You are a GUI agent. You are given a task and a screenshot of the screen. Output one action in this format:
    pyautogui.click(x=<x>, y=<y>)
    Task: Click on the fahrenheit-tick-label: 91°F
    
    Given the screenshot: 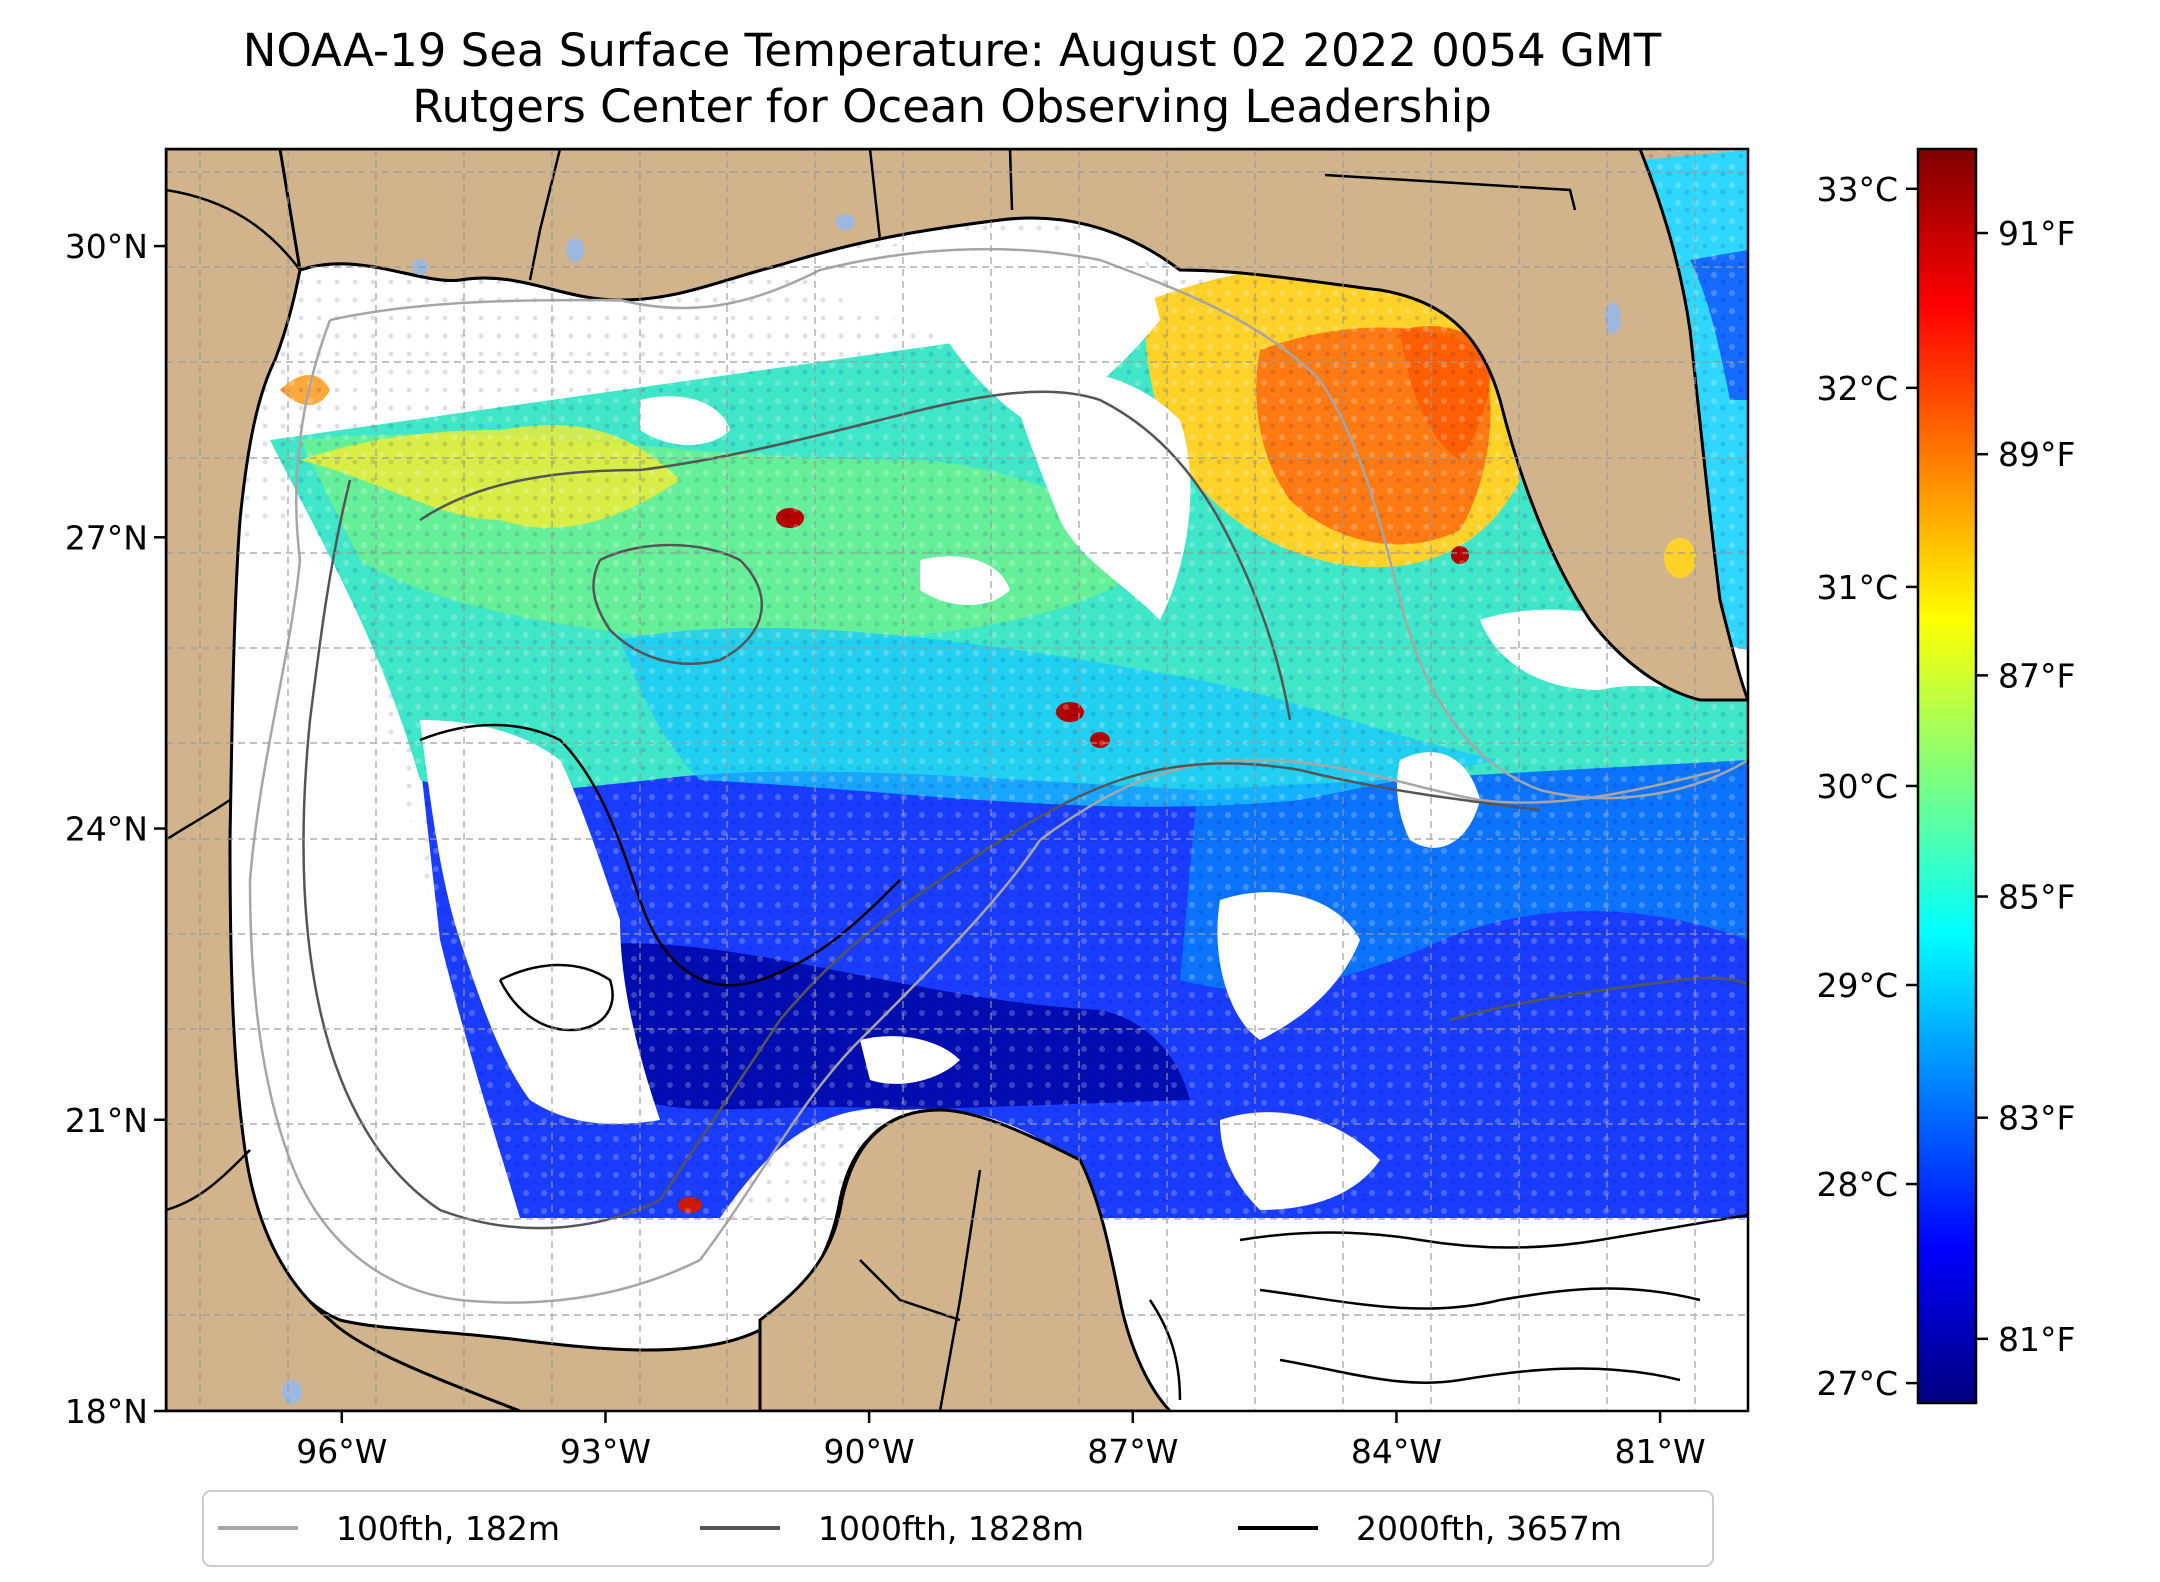 What is the action you would take?
    pyautogui.click(x=2036, y=233)
    